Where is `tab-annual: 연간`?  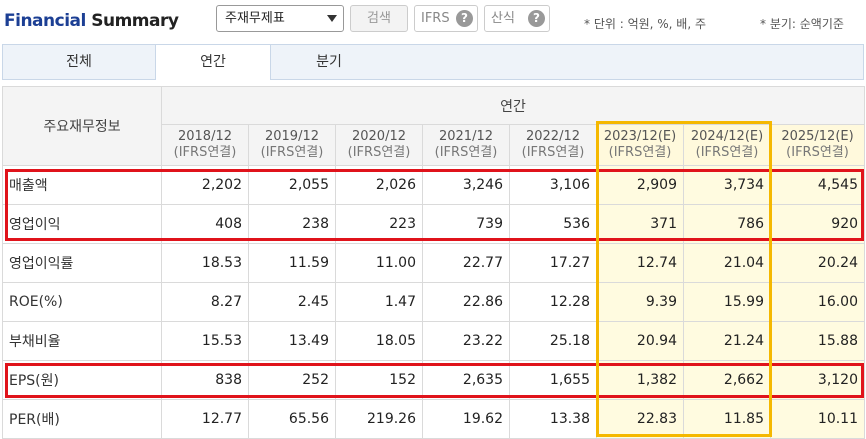 tab-annual: 연간 is located at coordinates (213, 62).